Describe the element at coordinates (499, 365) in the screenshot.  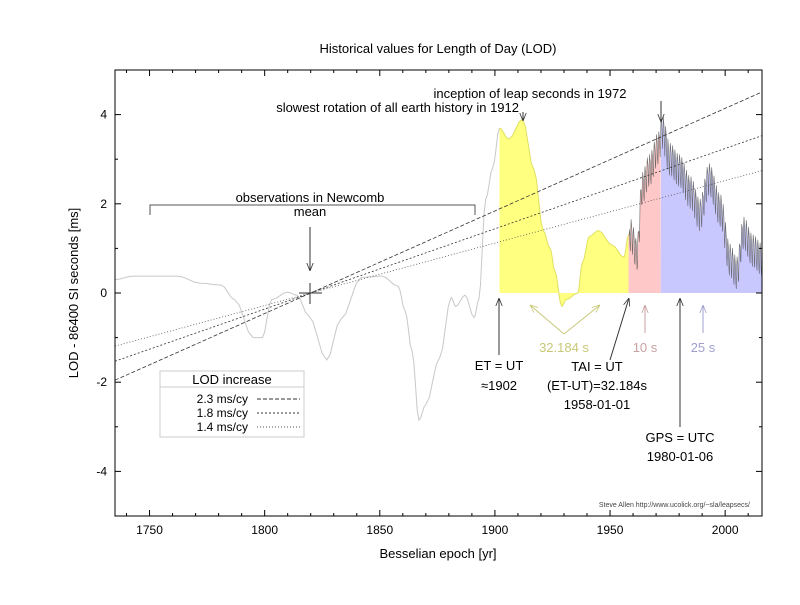
I see `annotation-et-ut: ET = UT` at that location.